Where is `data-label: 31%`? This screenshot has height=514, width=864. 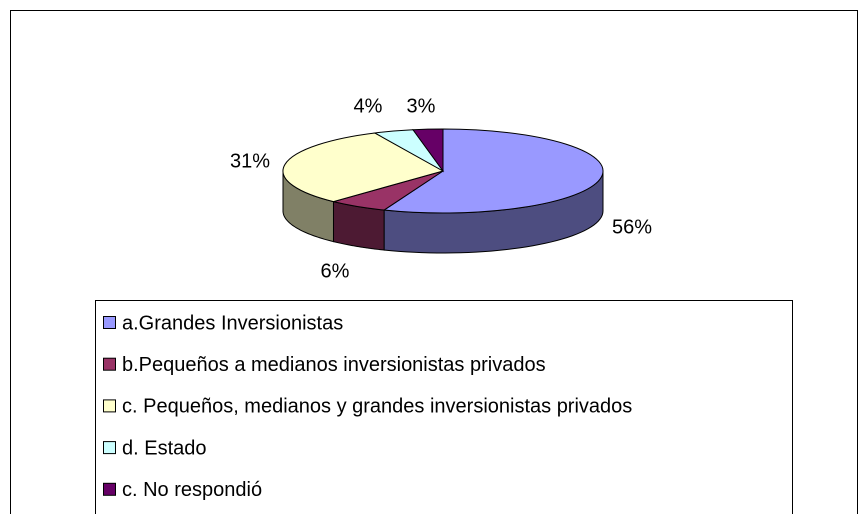
data-label: 31% is located at coordinates (250, 161).